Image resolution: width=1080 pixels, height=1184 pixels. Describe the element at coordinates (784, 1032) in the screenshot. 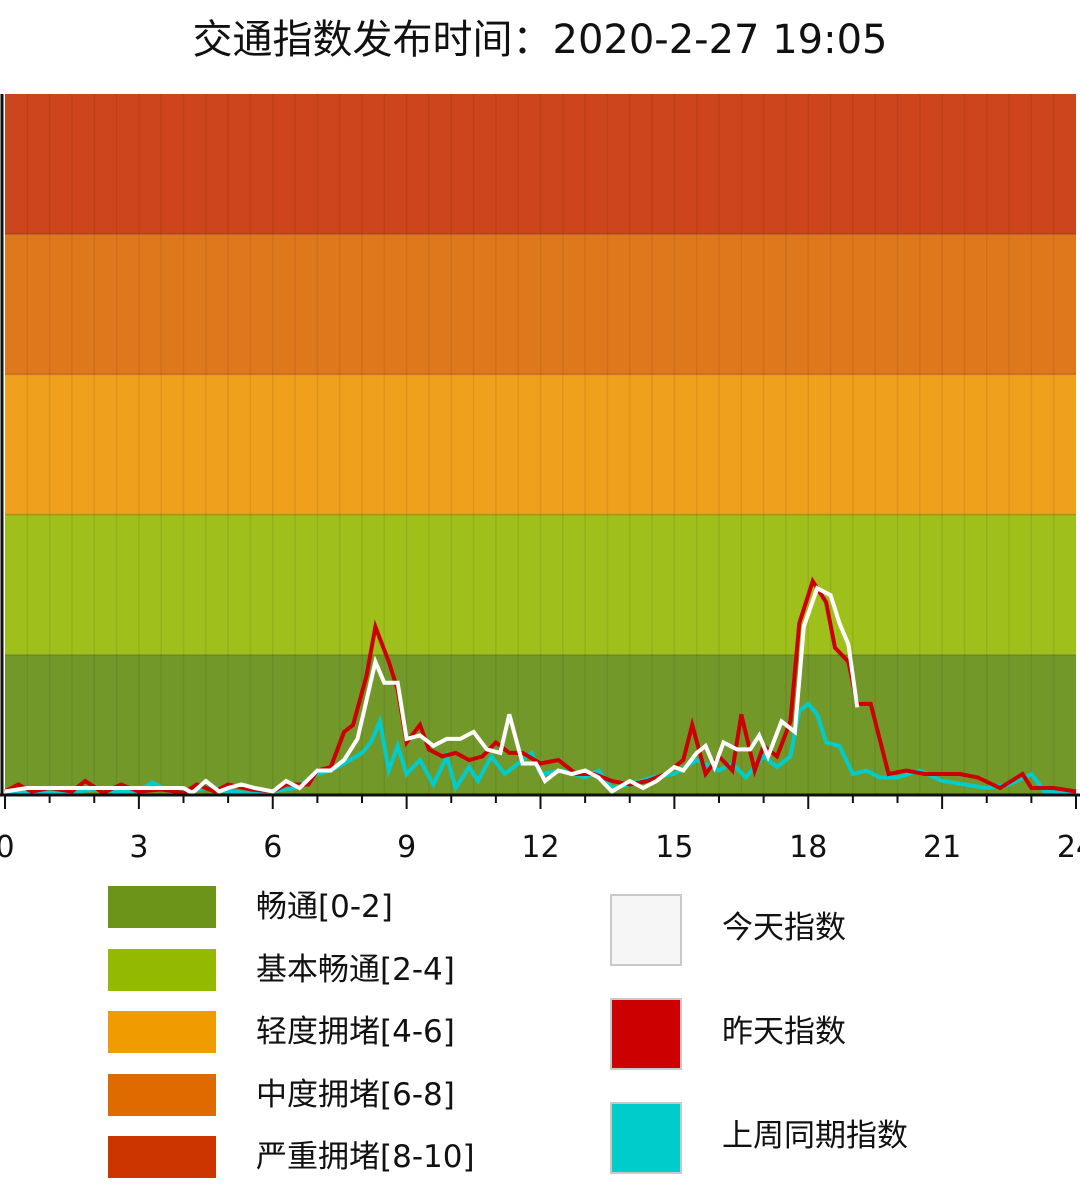

I see `series-label: 昨天指数` at that location.